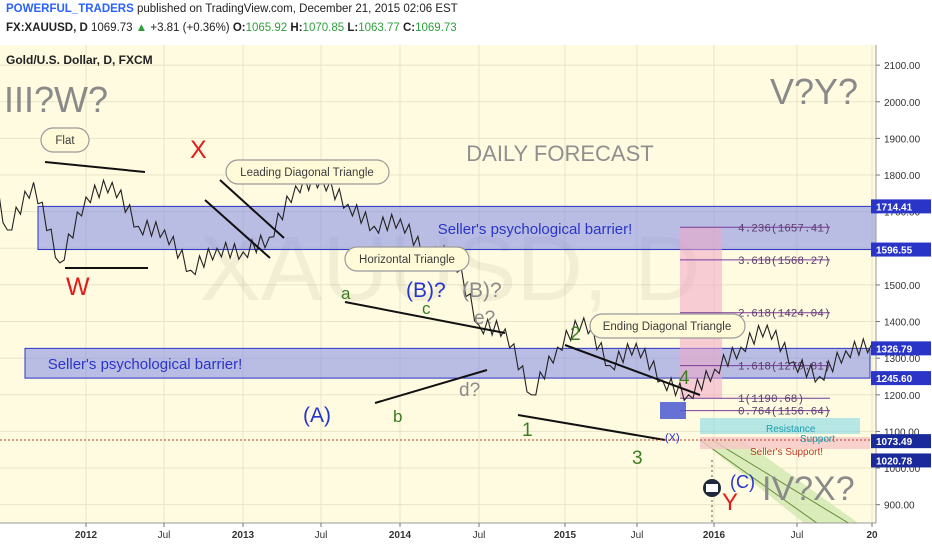 The height and width of the screenshot is (550, 932). I want to click on wave-label-b-paren: (B)?, so click(426, 290).